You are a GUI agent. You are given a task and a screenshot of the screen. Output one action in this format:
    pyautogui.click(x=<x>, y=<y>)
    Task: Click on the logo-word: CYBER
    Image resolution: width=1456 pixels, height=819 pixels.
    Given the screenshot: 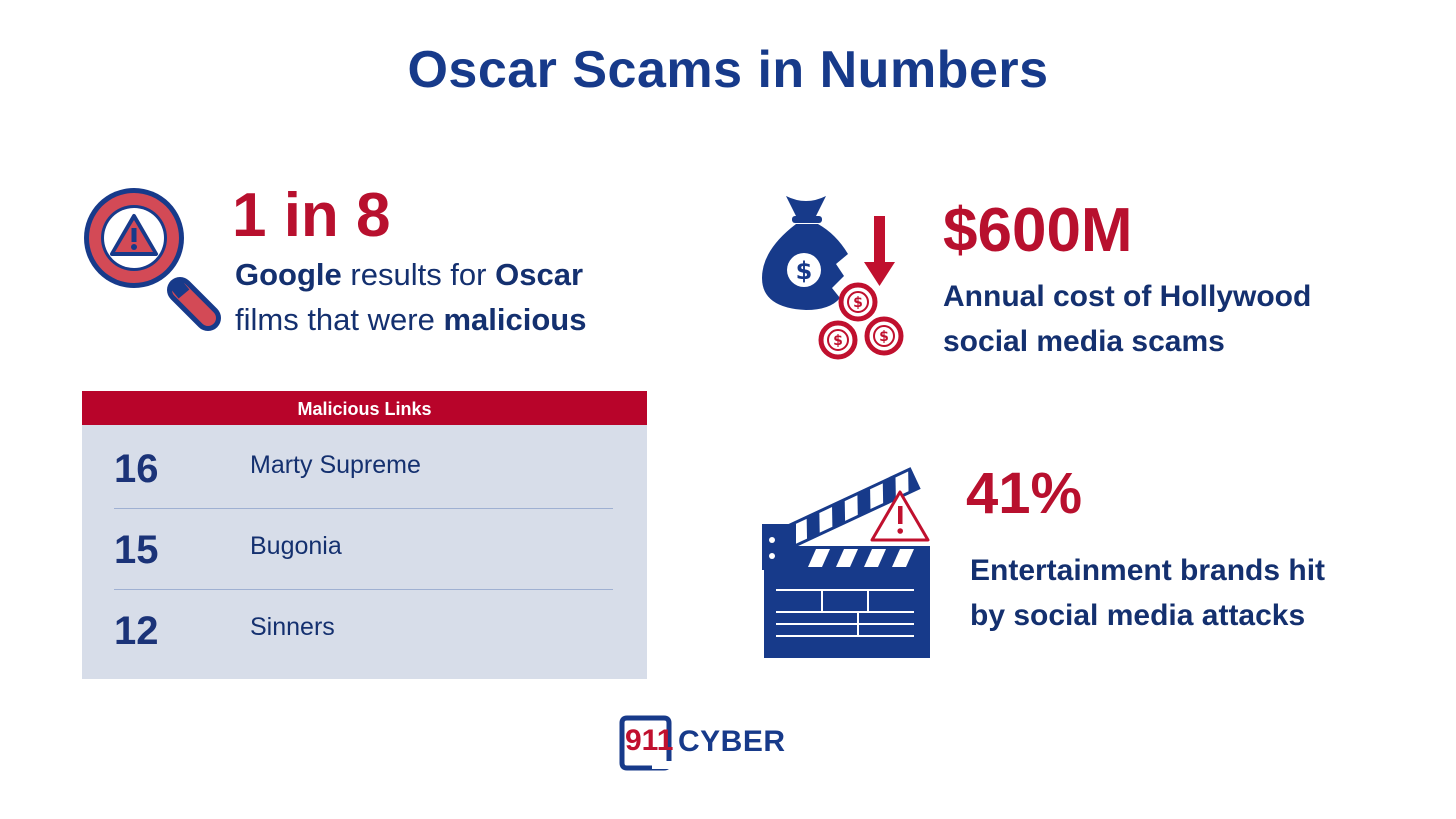 What is the action you would take?
    pyautogui.click(x=732, y=741)
    